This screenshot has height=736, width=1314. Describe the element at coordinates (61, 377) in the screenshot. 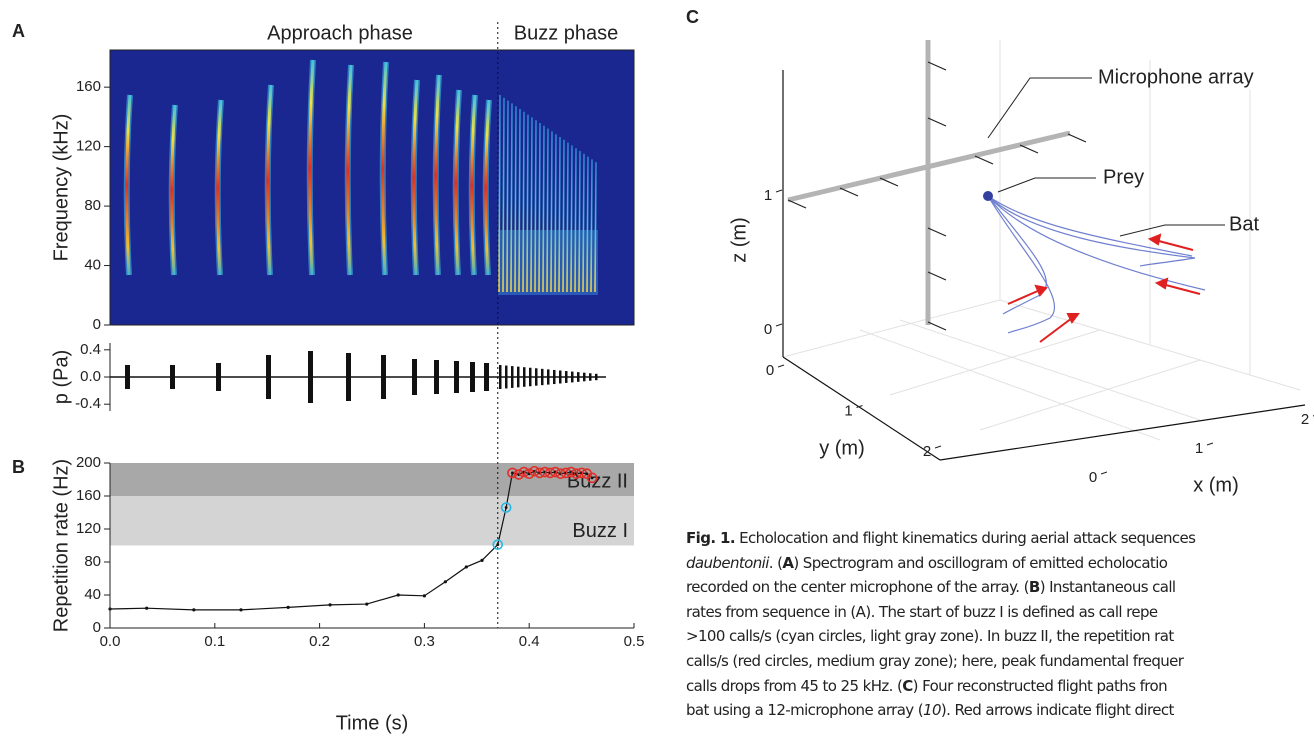

I see `y-axis-label: p (Pa)` at that location.